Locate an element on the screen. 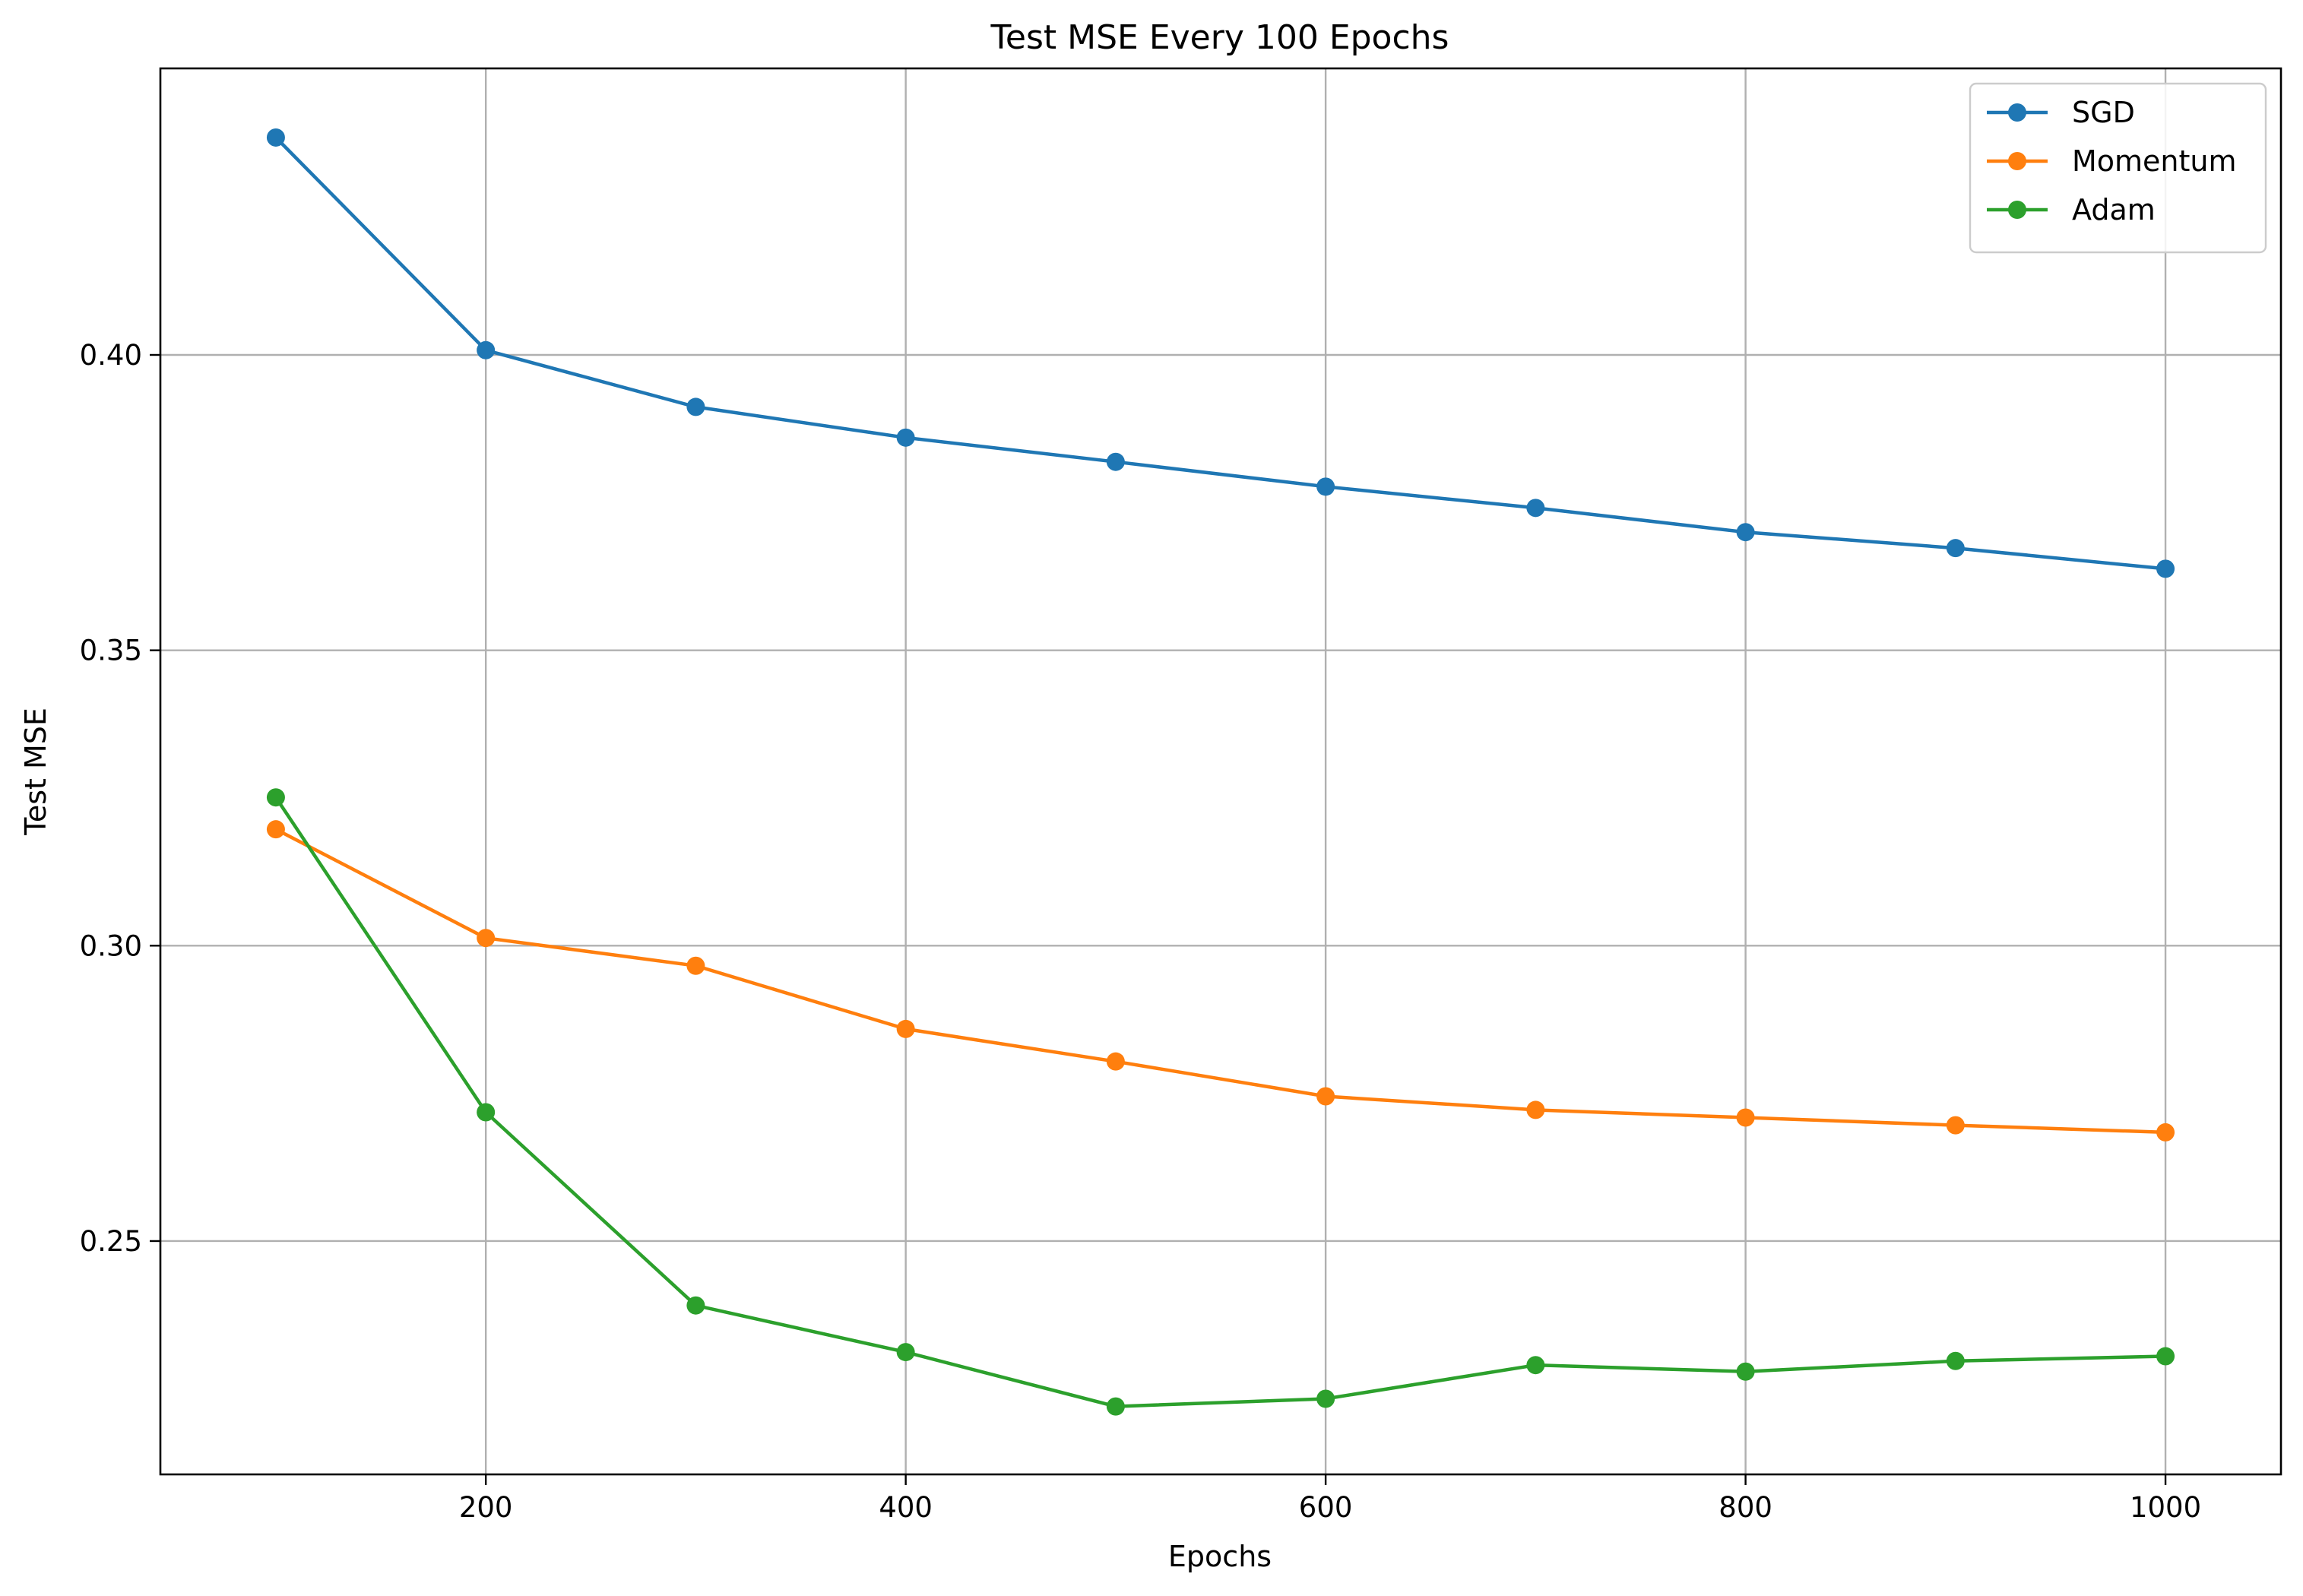  x-tick-label: 600 is located at coordinates (1326, 1508).